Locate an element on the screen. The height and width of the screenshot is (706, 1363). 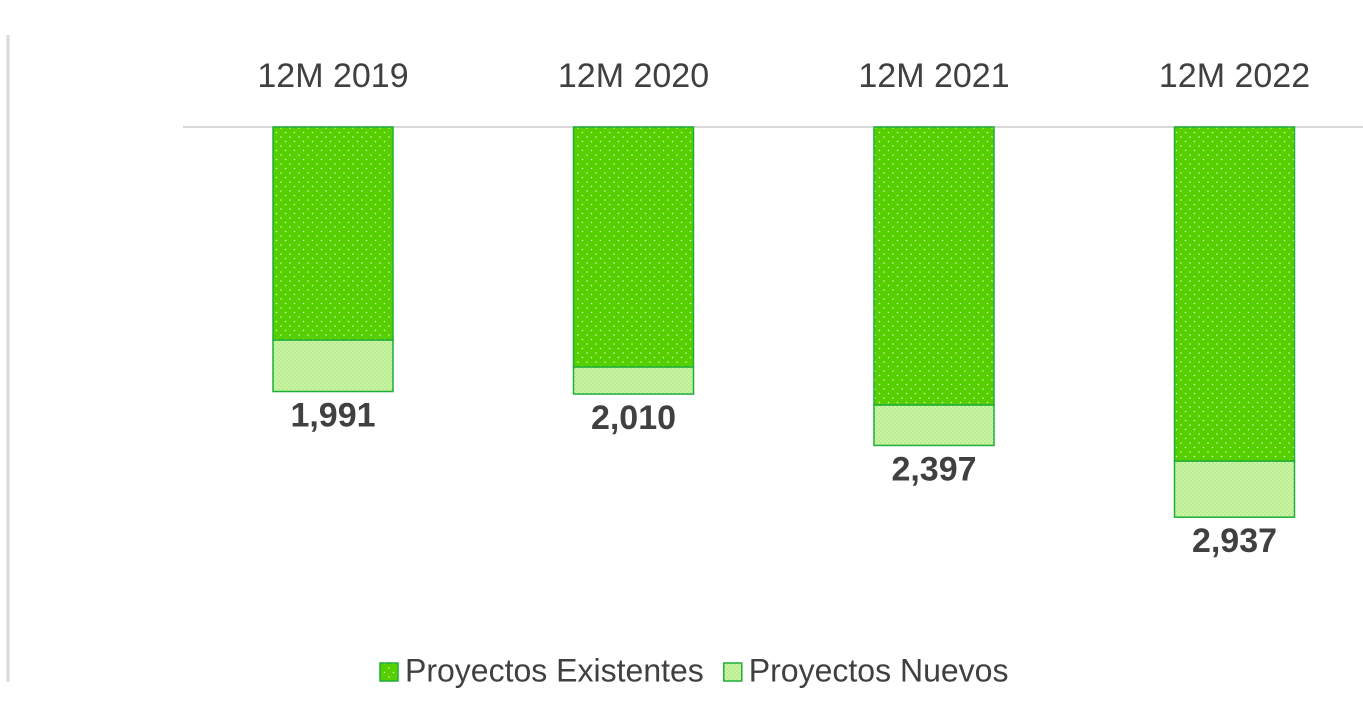
x-tick-label: 12M 2022 is located at coordinates (1234, 76).